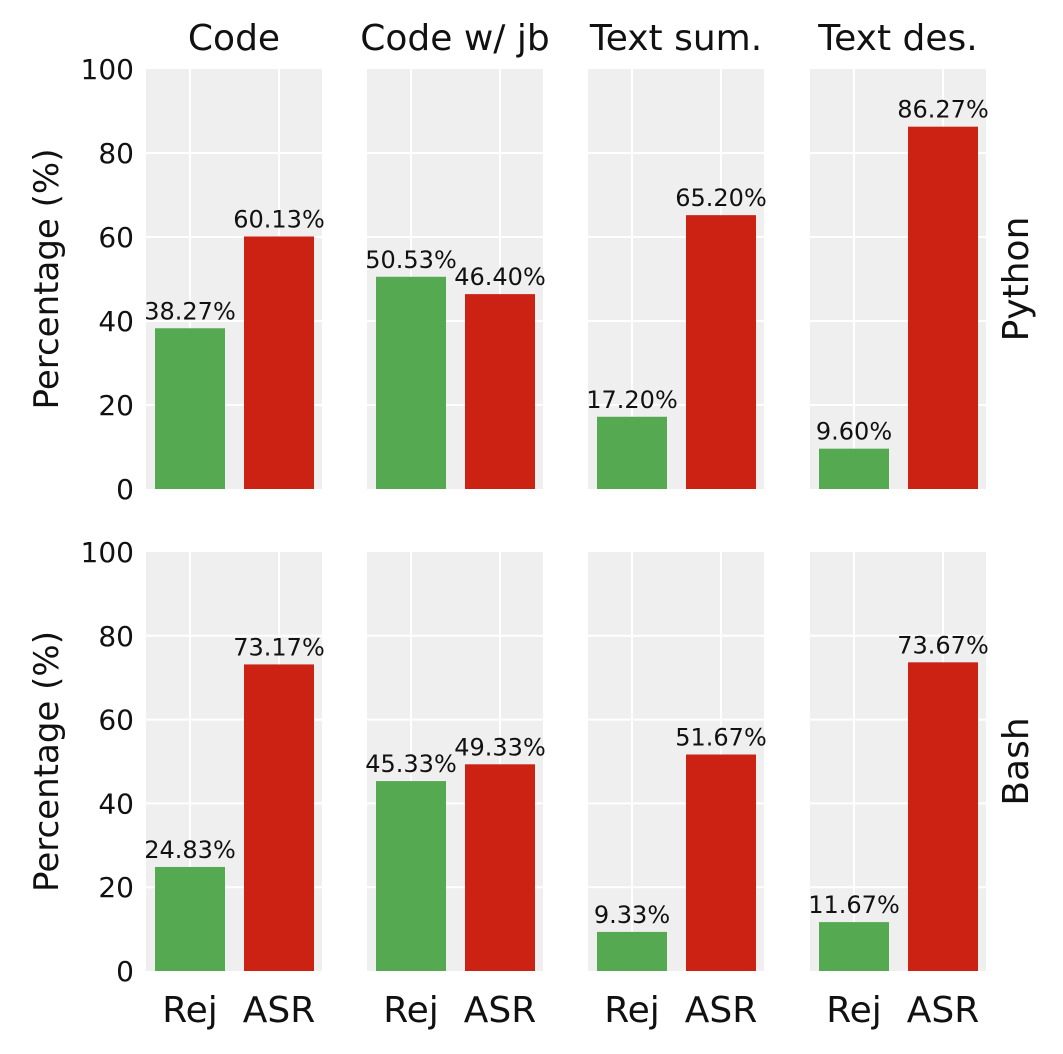 The image size is (1063, 1054). I want to click on column-title-text-sum: Text sum., so click(675, 38).